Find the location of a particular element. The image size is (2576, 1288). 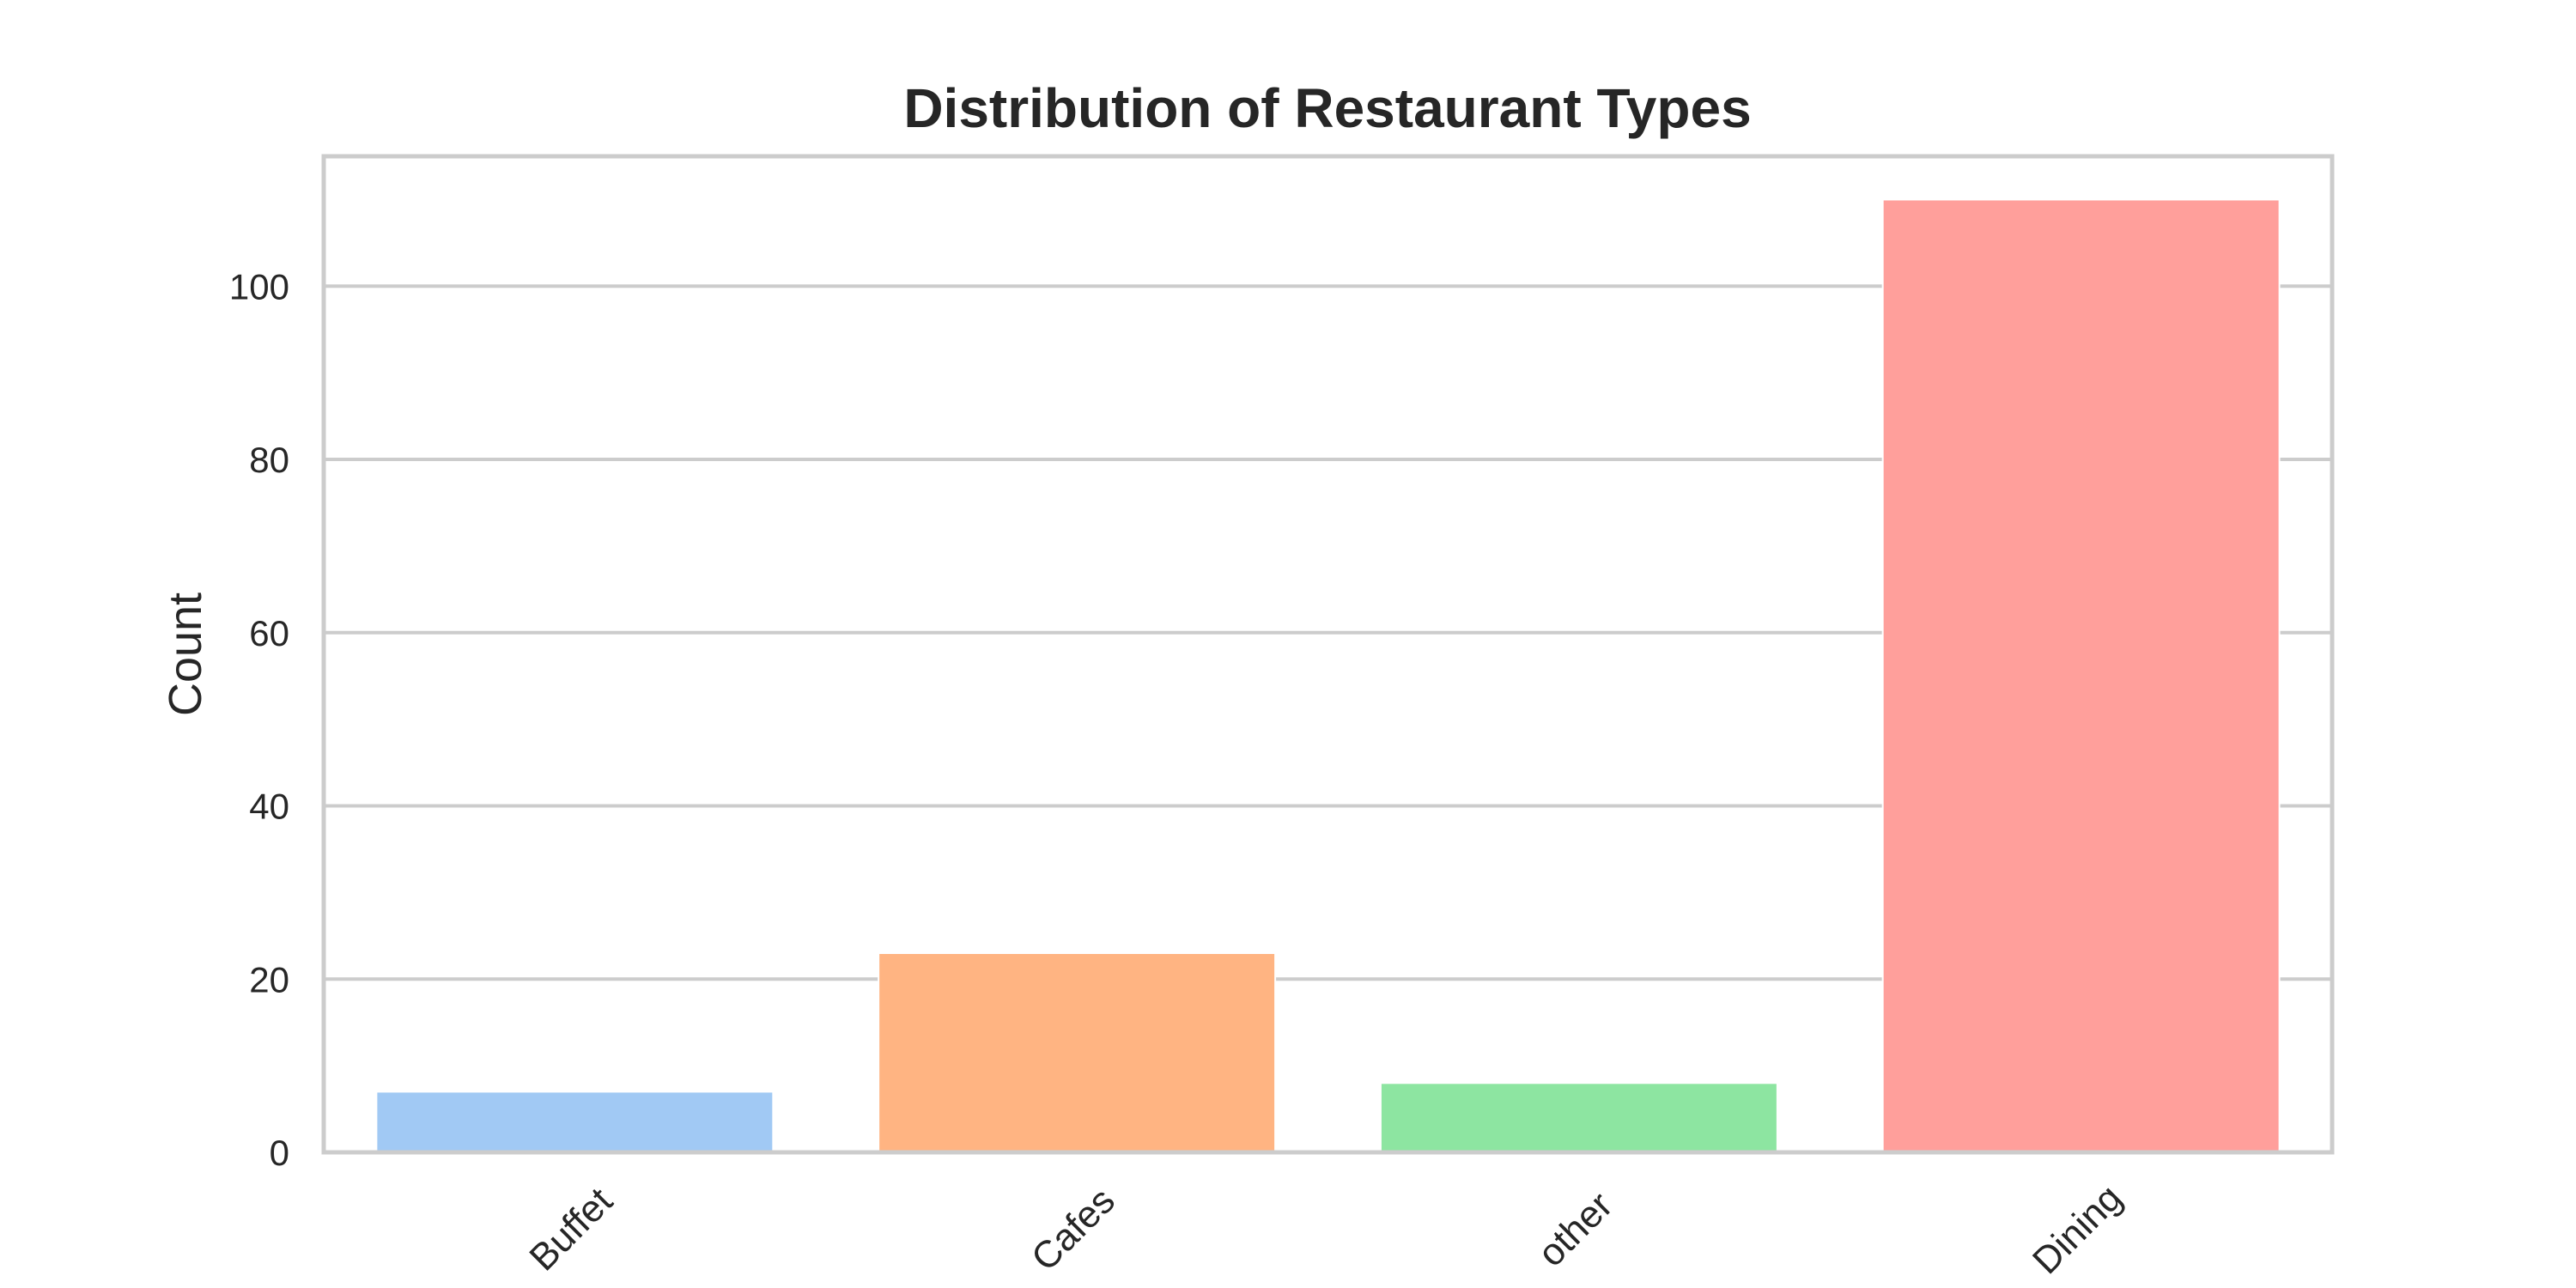

y-tick-label: 80 is located at coordinates (269, 460).